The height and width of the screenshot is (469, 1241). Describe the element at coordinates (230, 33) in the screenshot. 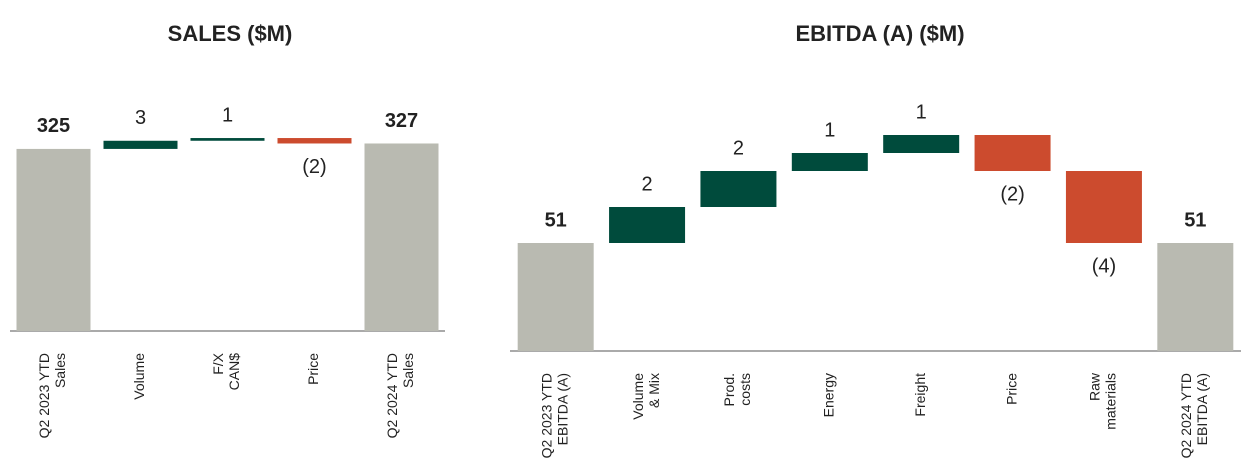

I see `chart-title: SALES ($M)` at that location.